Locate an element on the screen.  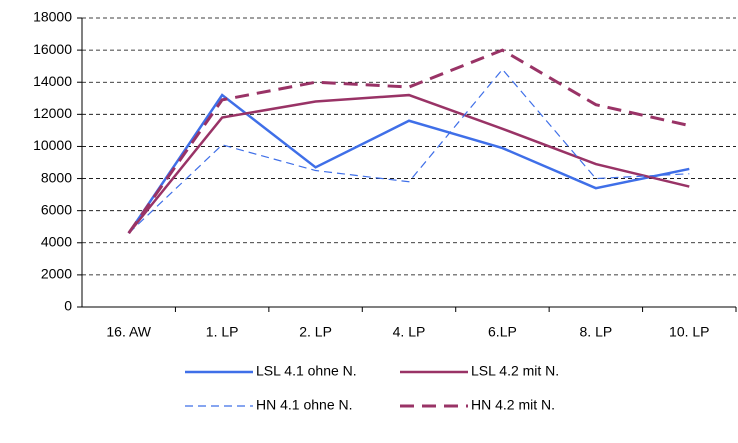
y-tick-label: 10000 is located at coordinates (52, 145).